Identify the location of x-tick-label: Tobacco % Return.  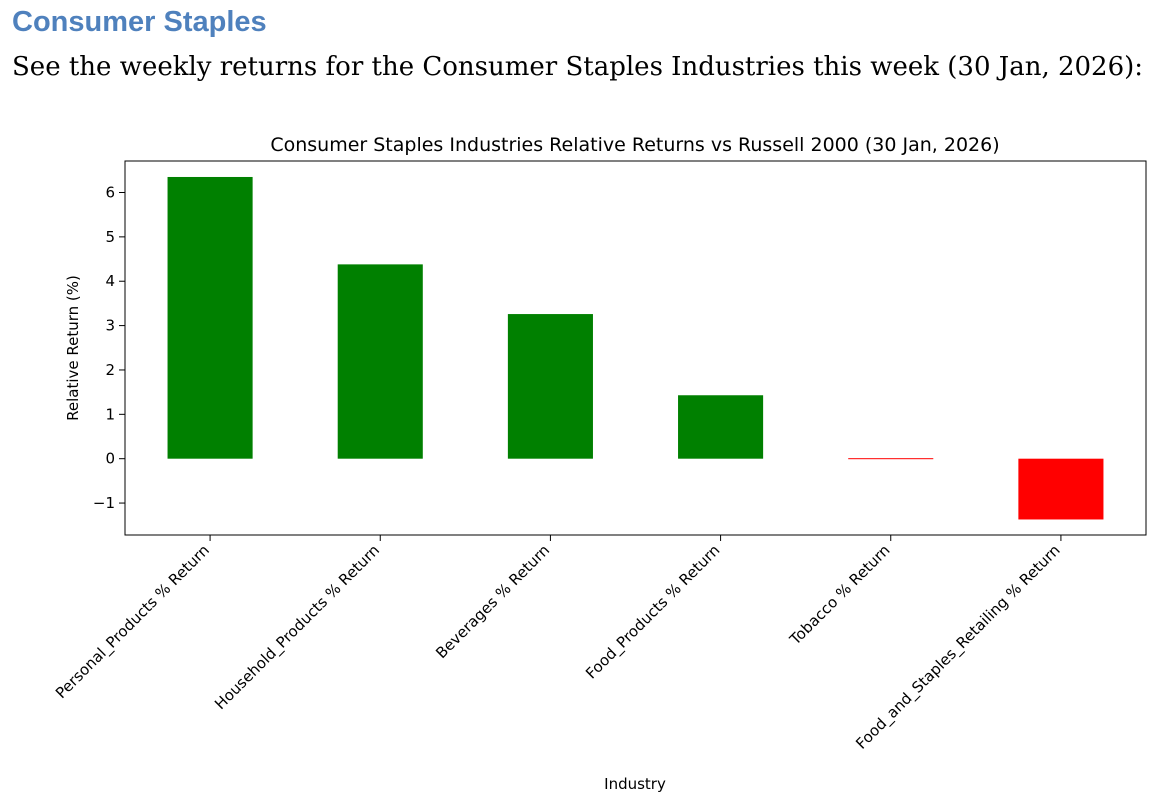
(840, 595).